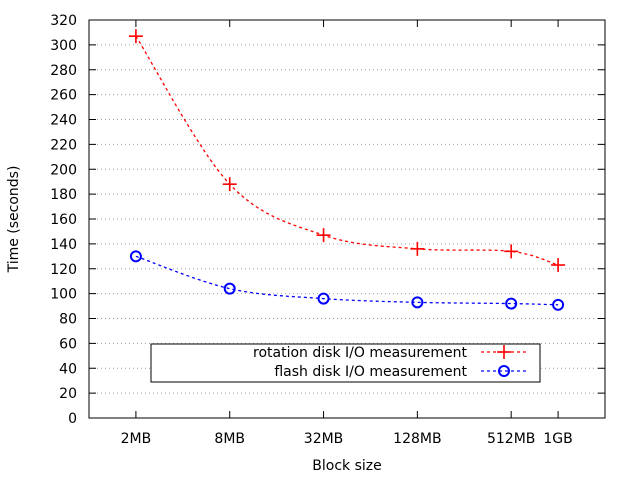 The image size is (640, 480). Describe the element at coordinates (63, 96) in the screenshot. I see `y-tick-label: 260` at that location.